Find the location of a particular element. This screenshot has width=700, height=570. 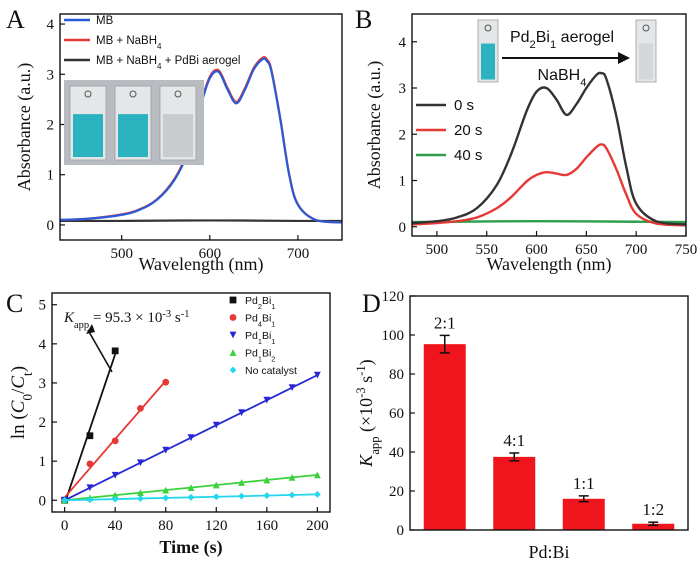

panel-b-y-tick-label: 2 is located at coordinates (403, 135).